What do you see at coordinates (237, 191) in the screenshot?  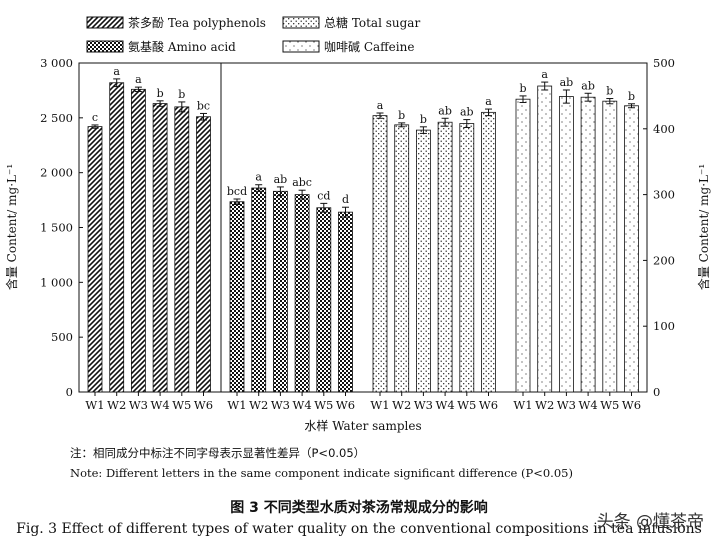 I see `significance-letter: bcd` at bounding box center [237, 191].